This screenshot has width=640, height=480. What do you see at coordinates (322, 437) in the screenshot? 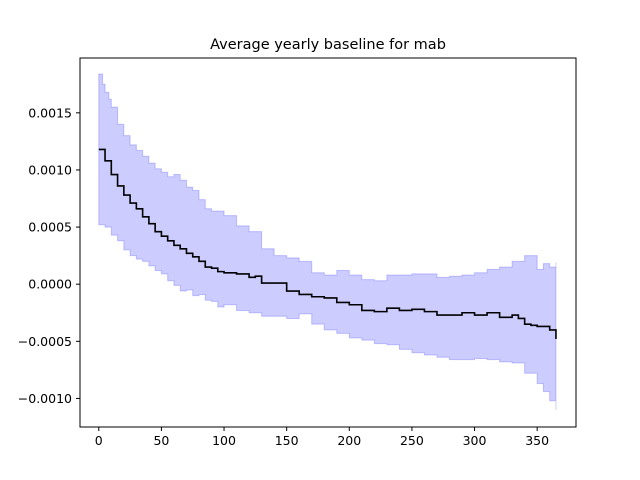
I see `x-axis: 0 50 100 150 200 250 300 350` at bounding box center [322, 437].